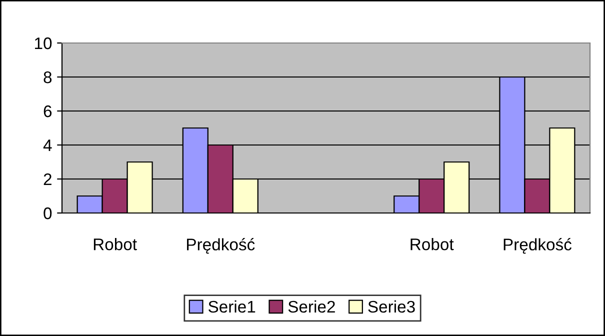 This screenshot has height=336, width=605. Describe the element at coordinates (311, 306) in the screenshot. I see `legend-label: Serie2` at that location.